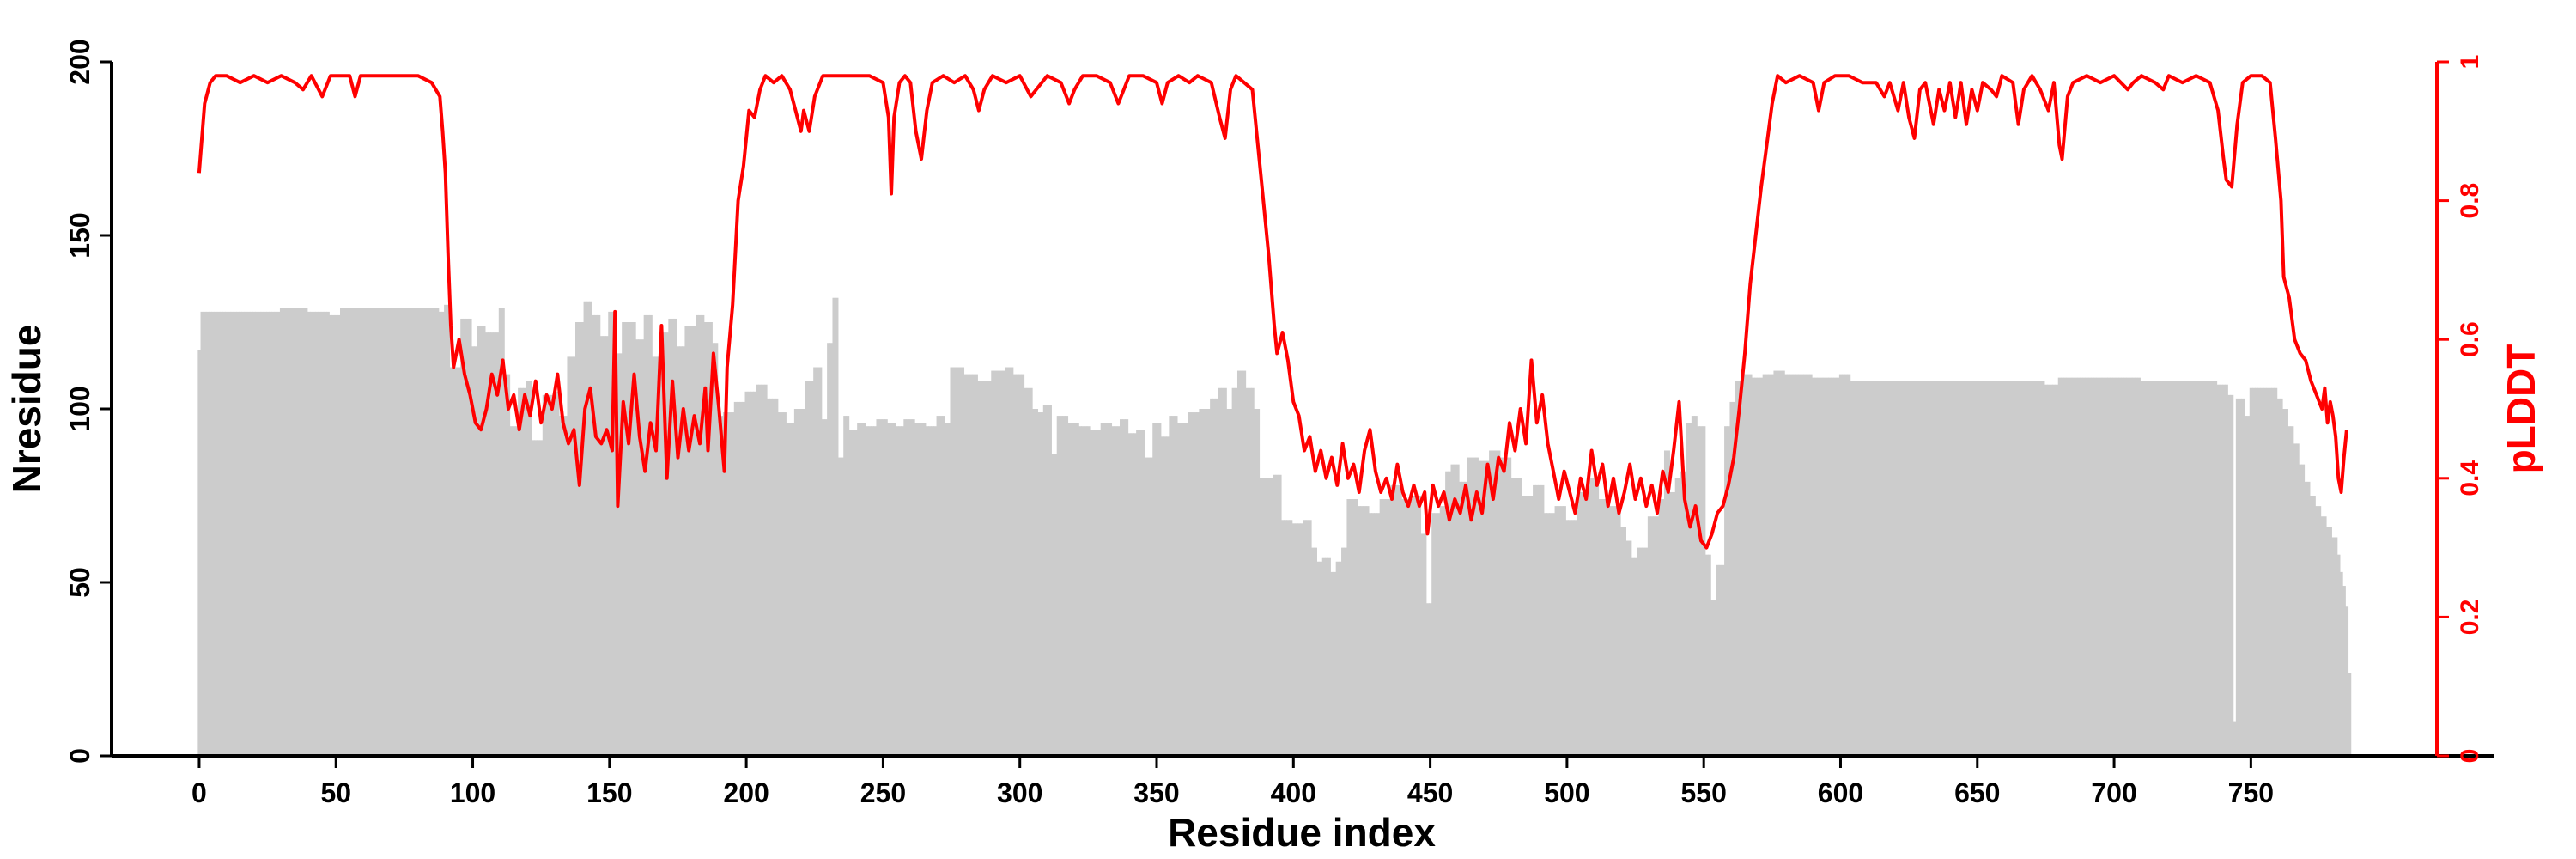 The image size is (2576, 859). What do you see at coordinates (79, 408) in the screenshot?
I see `y-tick-label: 100` at bounding box center [79, 408].